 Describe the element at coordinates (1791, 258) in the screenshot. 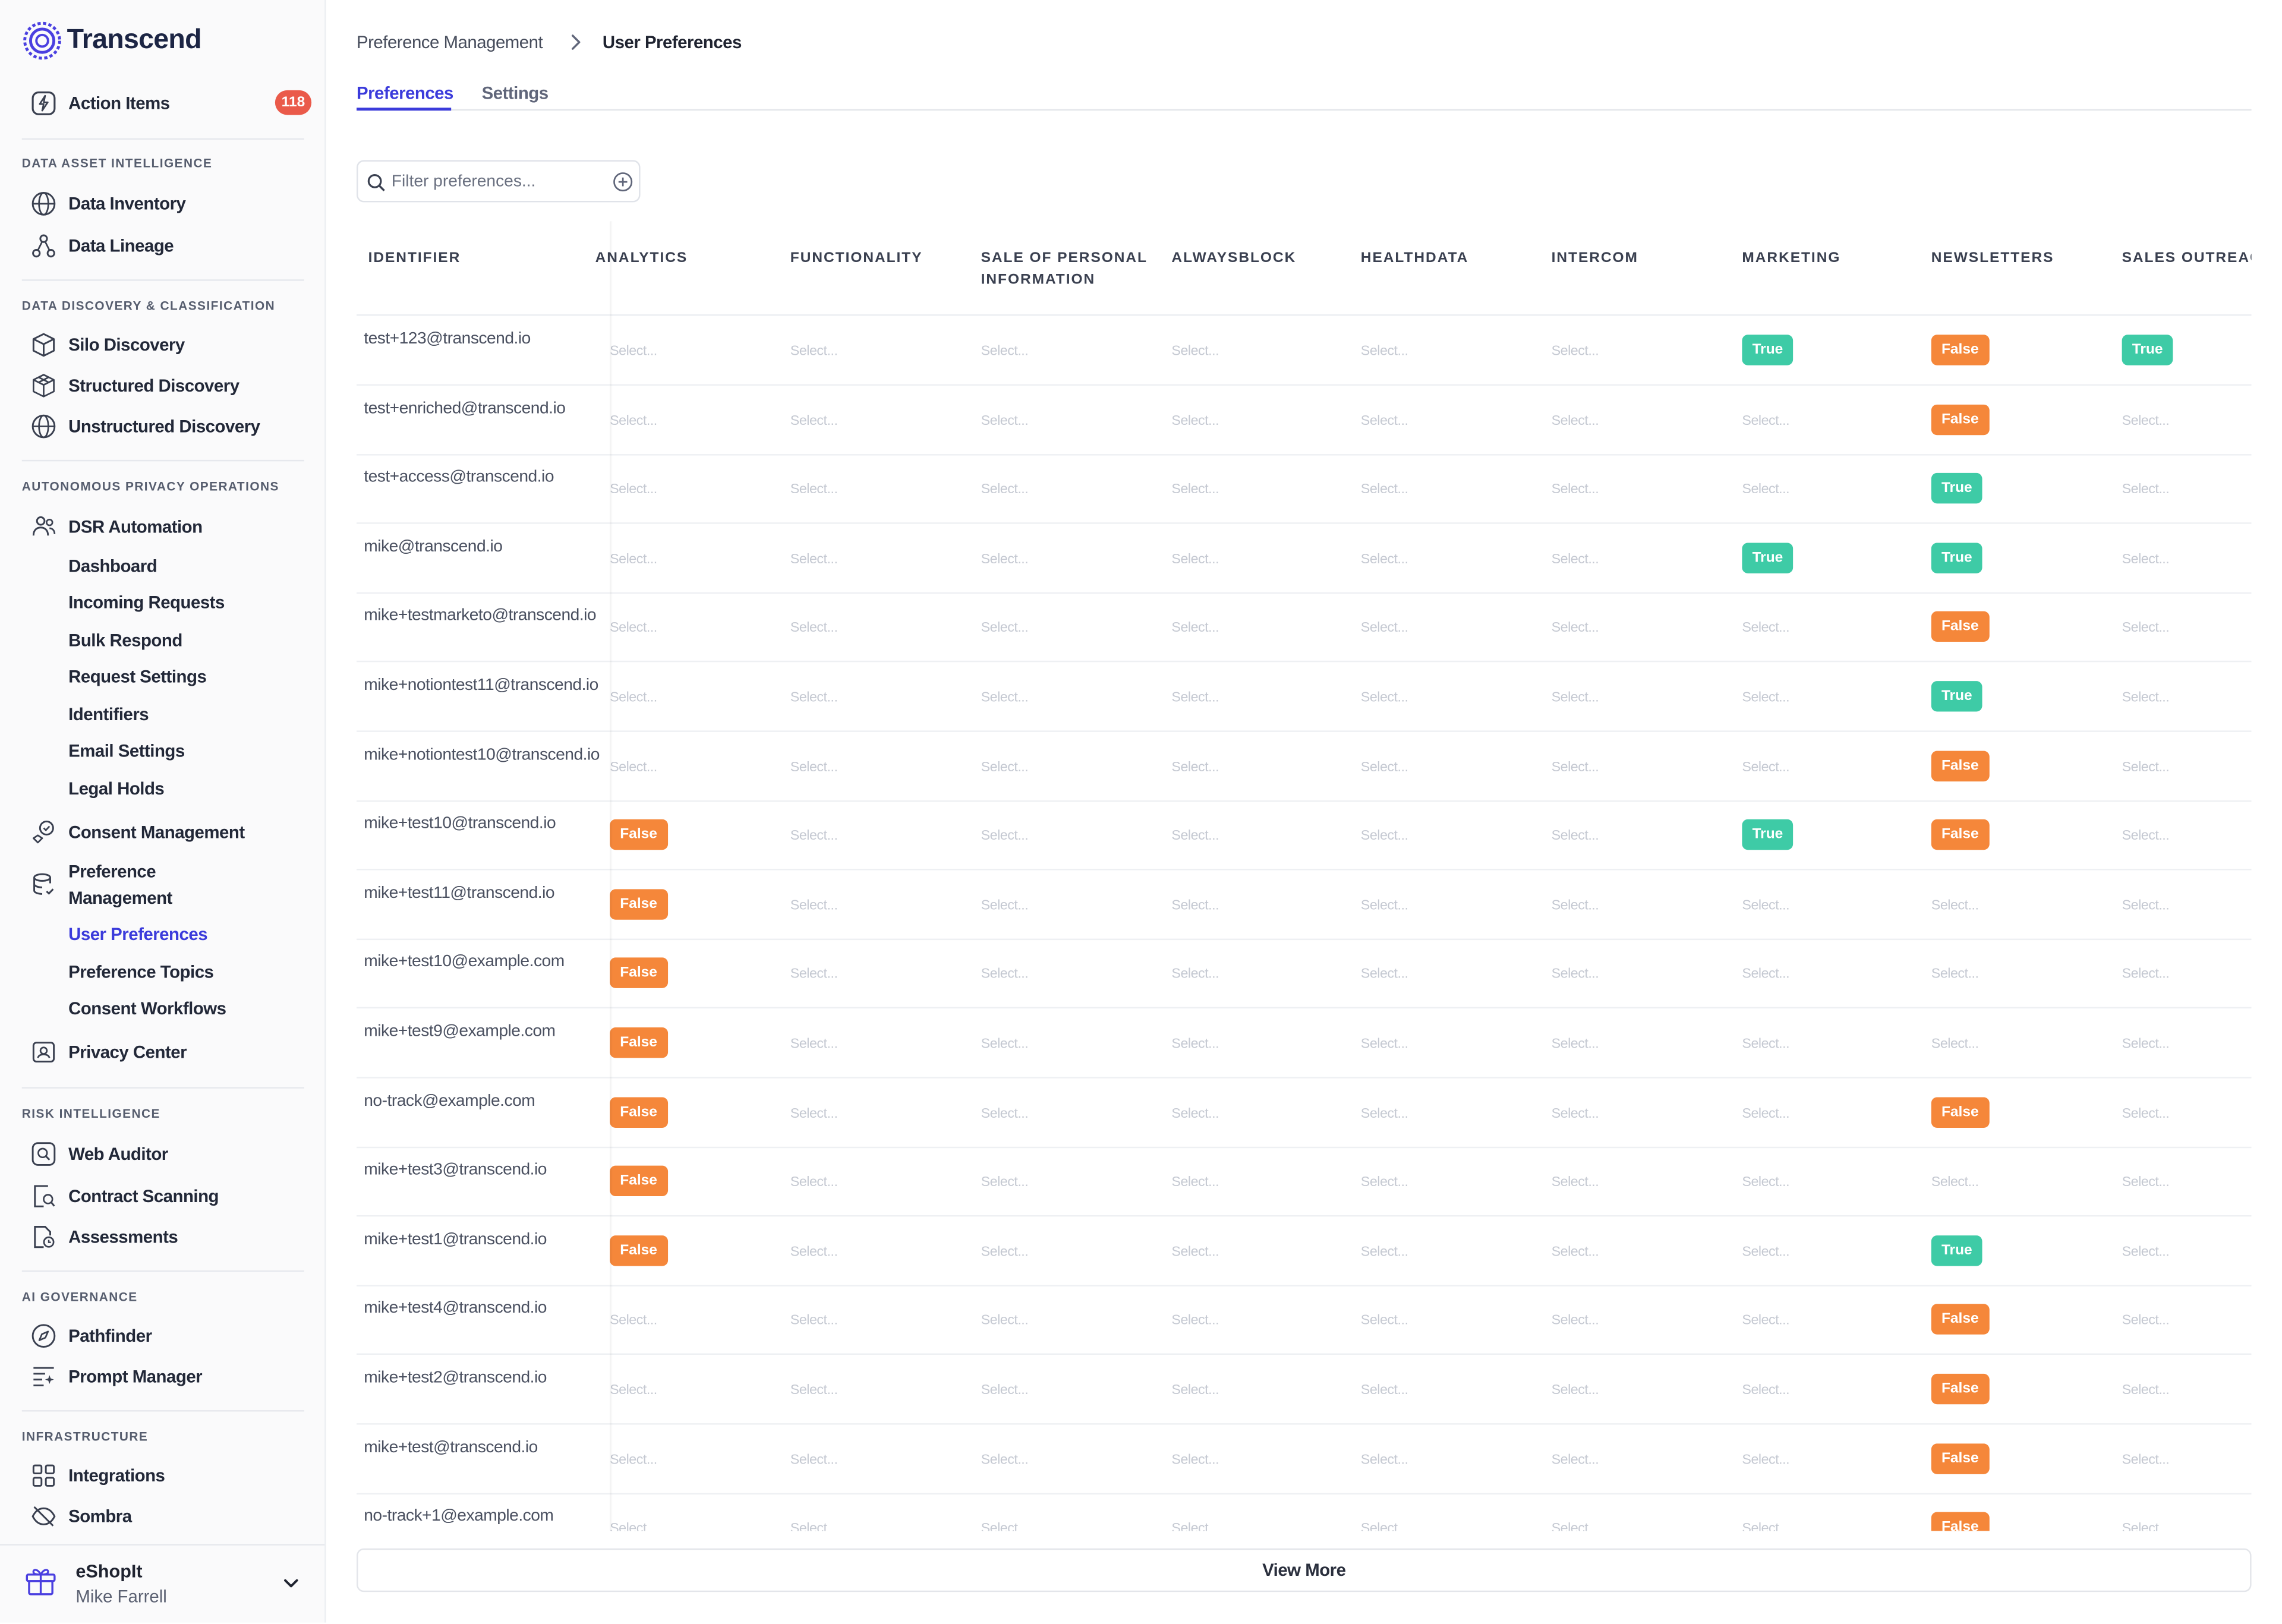

I see `column-header-marketing: MARKETING` at that location.